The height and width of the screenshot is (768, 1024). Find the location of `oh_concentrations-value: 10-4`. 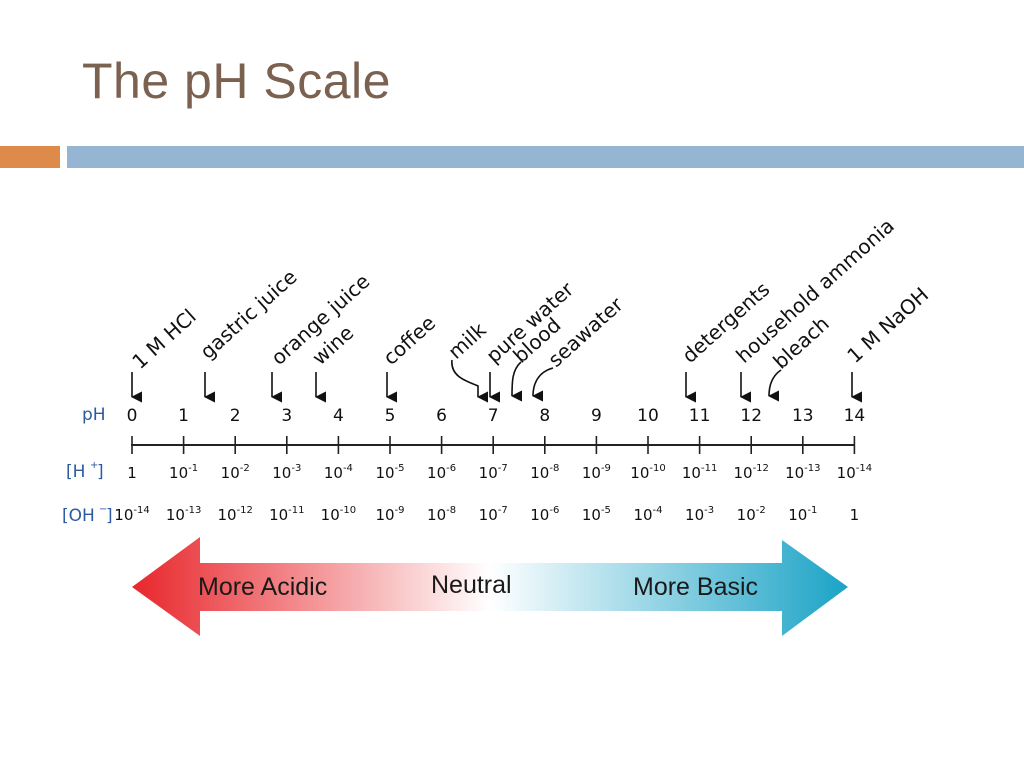

oh_concentrations-value: 10-4 is located at coordinates (647, 514).